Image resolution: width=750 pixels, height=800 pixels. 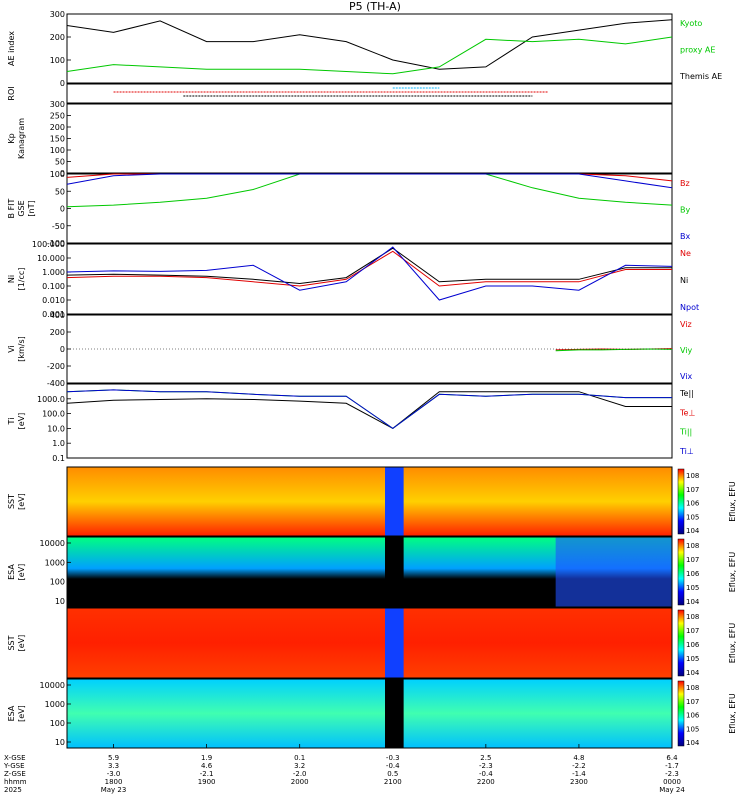 I want to click on time-tick-label: 2200, so click(x=486, y=782).